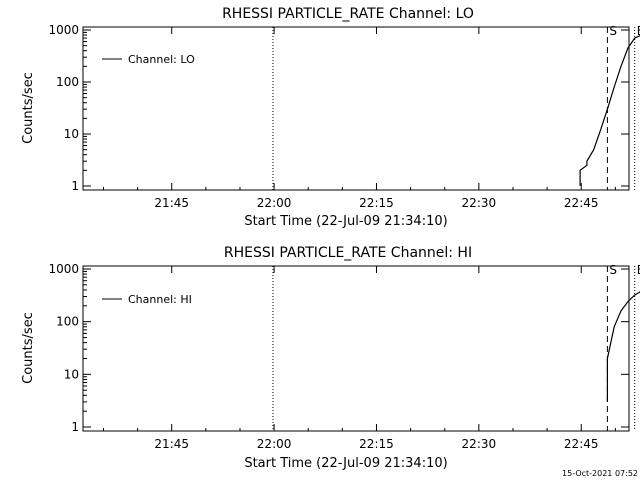  I want to click on timestamp: 15-Oct-2021 07:52, so click(600, 473).